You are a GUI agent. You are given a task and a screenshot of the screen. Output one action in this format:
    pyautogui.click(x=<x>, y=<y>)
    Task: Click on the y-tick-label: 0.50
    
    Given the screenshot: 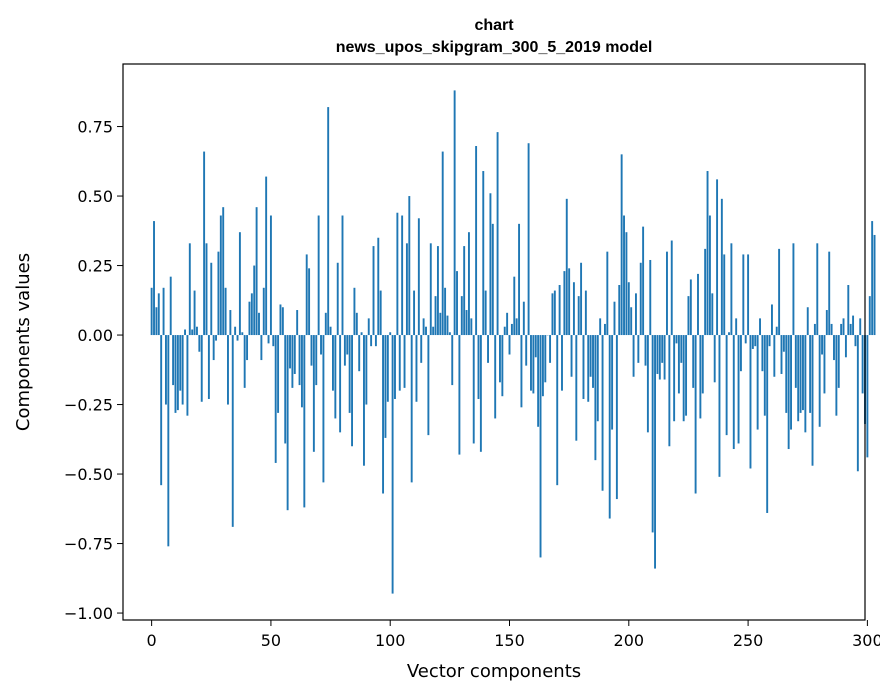 What is the action you would take?
    pyautogui.click(x=95, y=196)
    